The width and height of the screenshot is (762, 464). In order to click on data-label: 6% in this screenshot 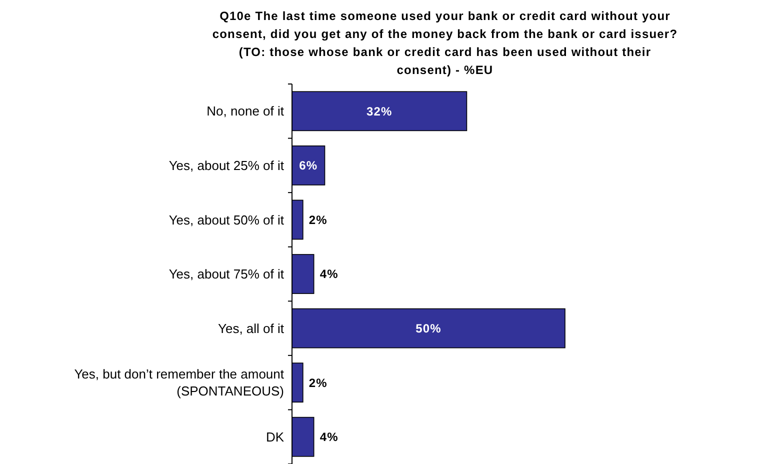, I will do `click(308, 165)`.